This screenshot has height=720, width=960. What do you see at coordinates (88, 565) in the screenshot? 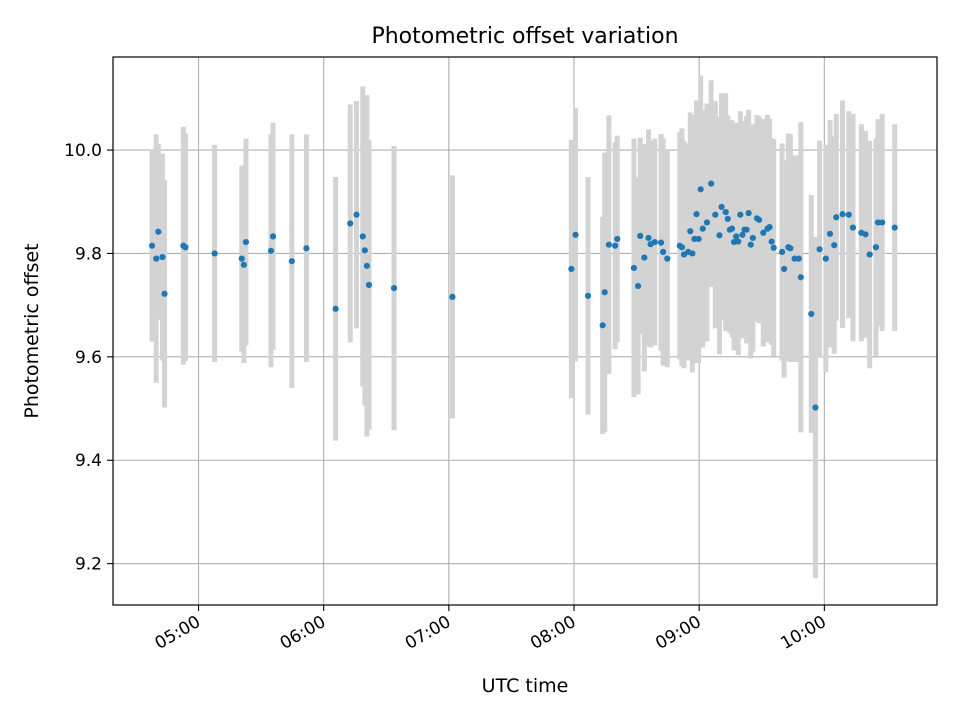
I see `y-tick-label: 9.2` at bounding box center [88, 565].